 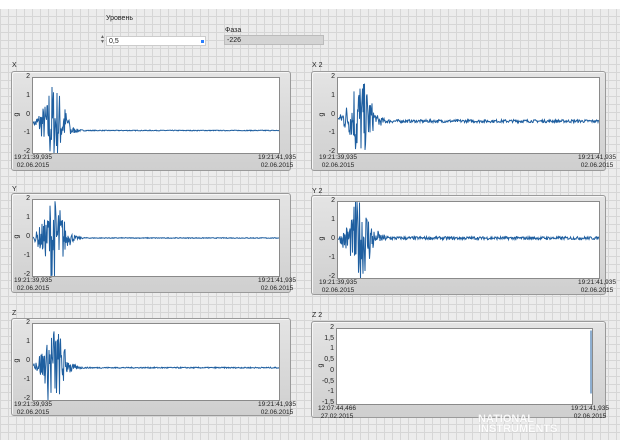 I want to click on waveform-x, so click(x=156, y=119).